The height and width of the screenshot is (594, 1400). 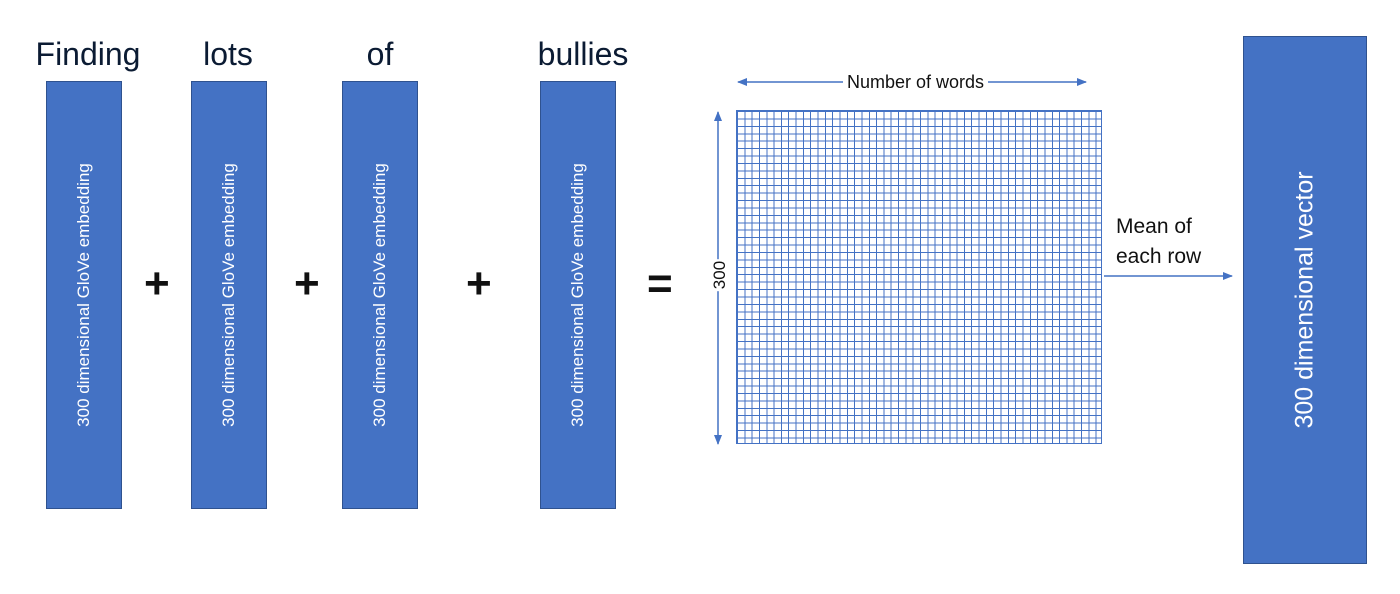 What do you see at coordinates (228, 54) in the screenshot?
I see `word-label-lots: lots` at bounding box center [228, 54].